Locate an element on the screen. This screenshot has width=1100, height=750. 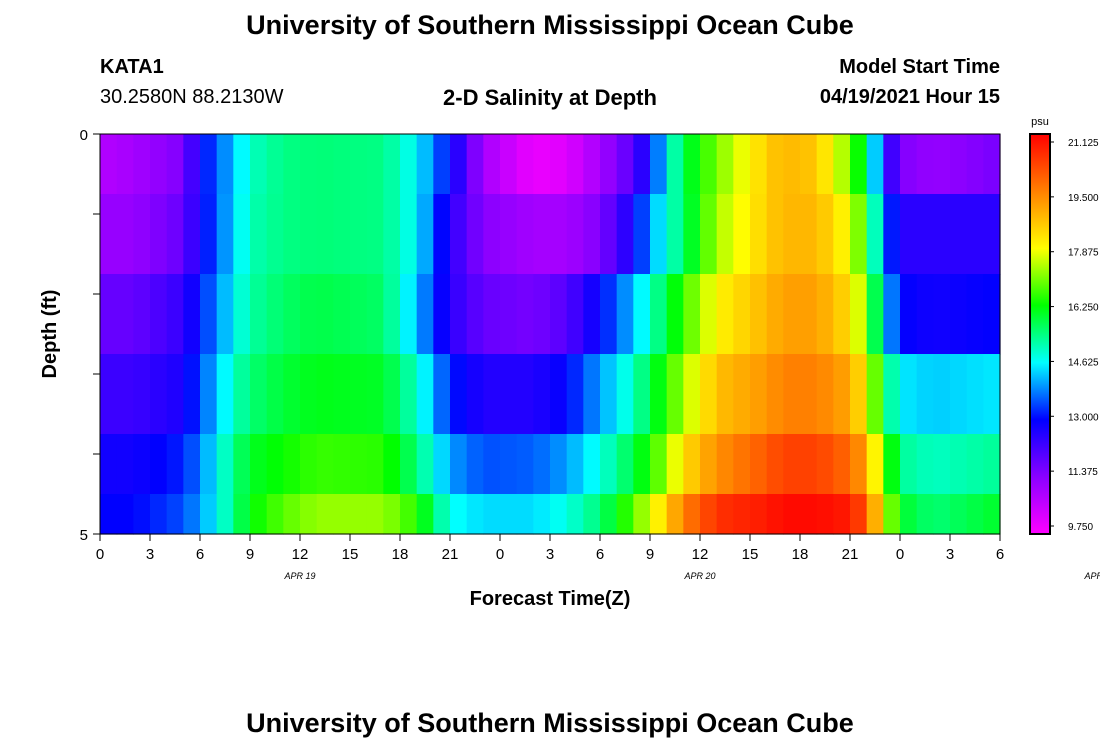
x-tick-label: 15 is located at coordinates (350, 554).